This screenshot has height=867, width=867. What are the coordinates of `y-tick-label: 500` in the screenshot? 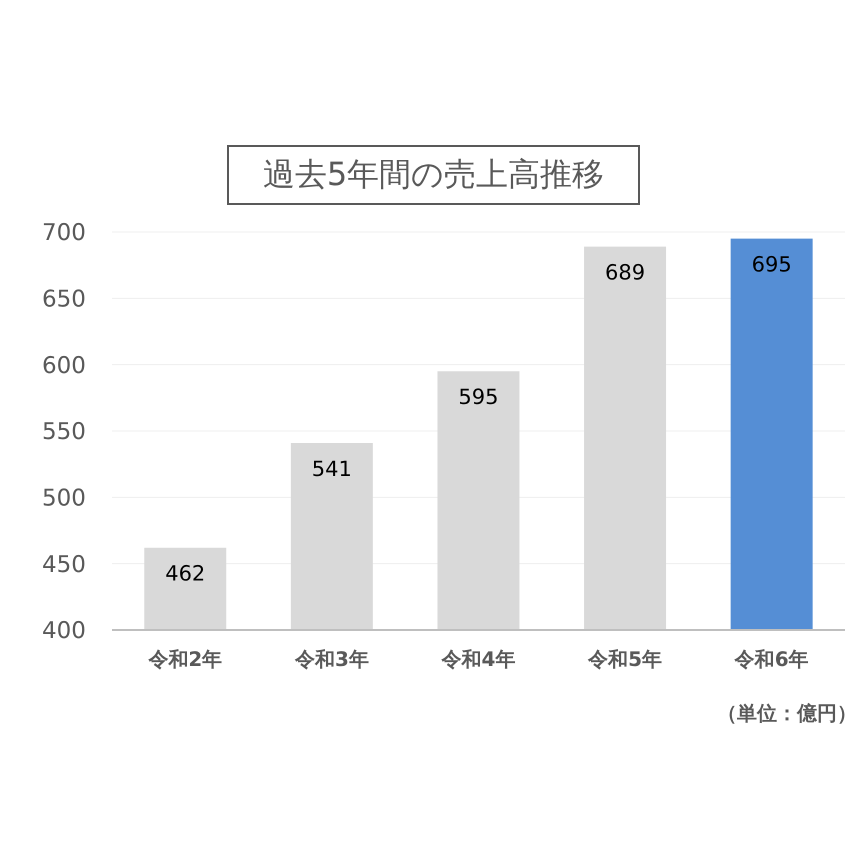 It's located at (64, 499).